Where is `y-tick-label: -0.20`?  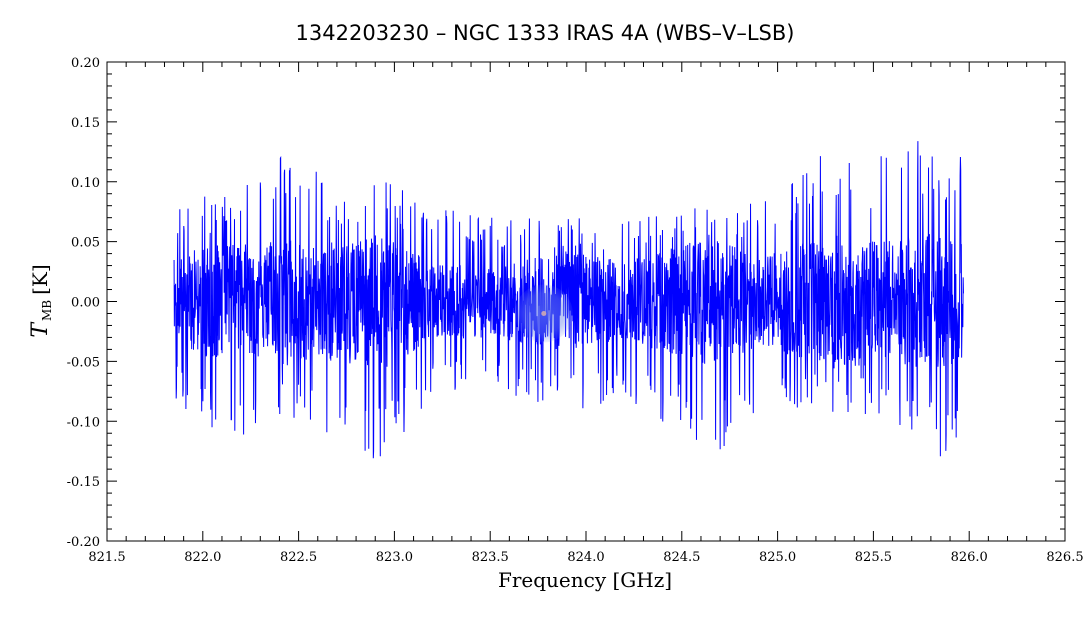
y-tick-label: -0.20 is located at coordinates (83, 542).